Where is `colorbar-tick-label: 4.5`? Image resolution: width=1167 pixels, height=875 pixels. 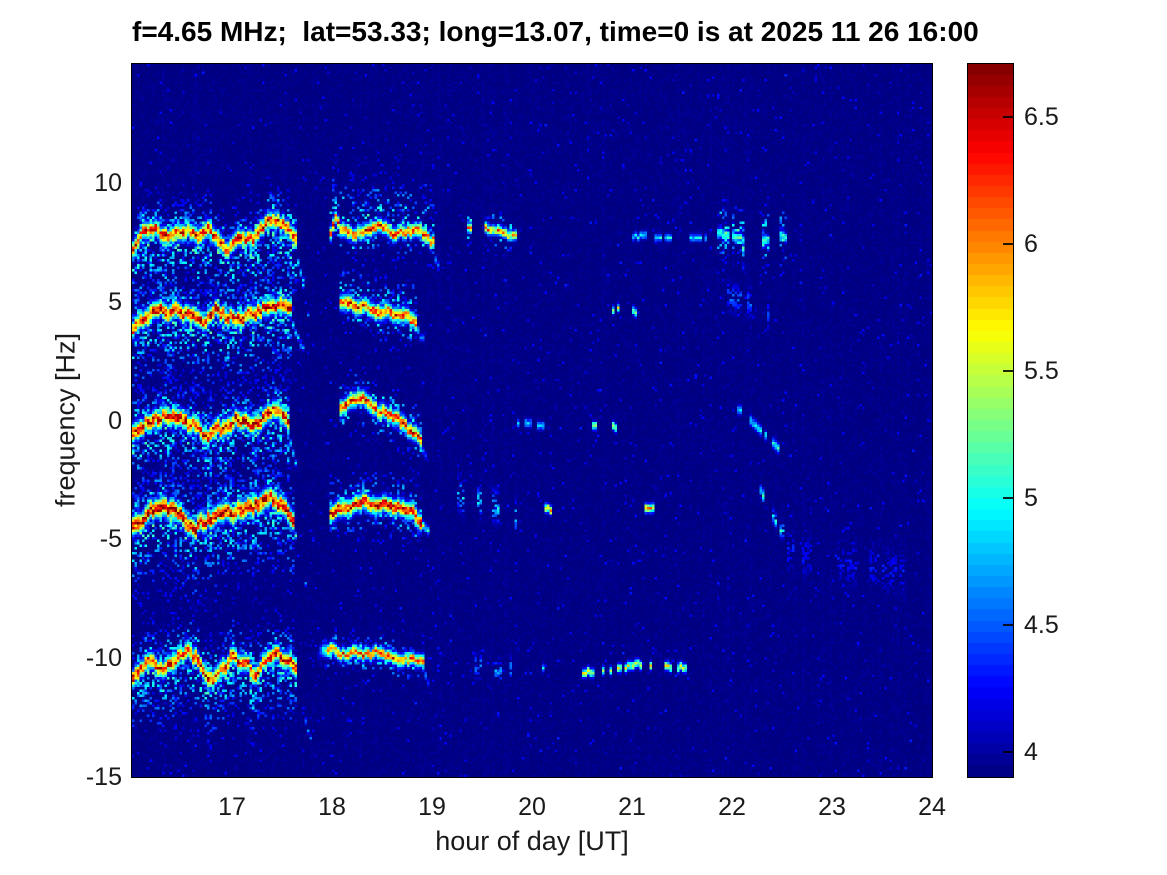
colorbar-tick-label: 4.5 is located at coordinates (1041, 624).